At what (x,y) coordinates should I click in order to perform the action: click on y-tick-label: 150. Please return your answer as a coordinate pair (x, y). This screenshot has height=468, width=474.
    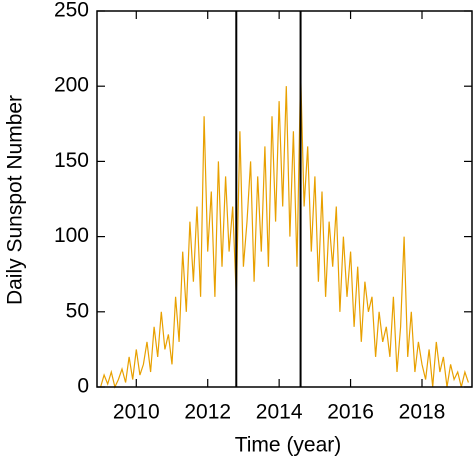
    Looking at the image, I should click on (71, 160).